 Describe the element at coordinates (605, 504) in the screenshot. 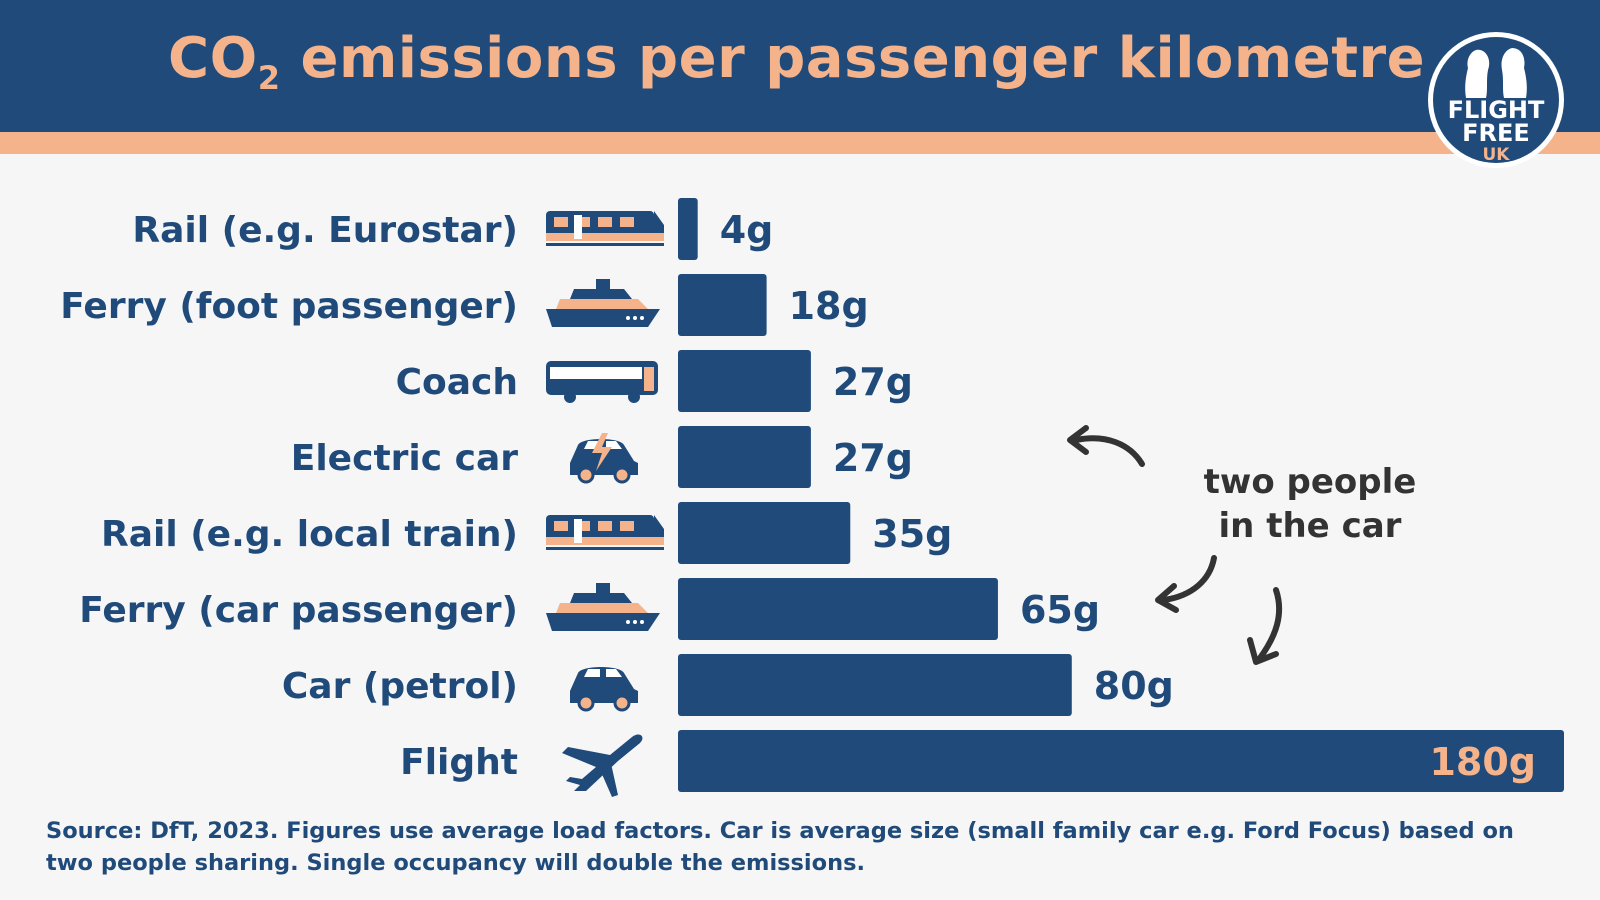

I see `category-icons` at that location.